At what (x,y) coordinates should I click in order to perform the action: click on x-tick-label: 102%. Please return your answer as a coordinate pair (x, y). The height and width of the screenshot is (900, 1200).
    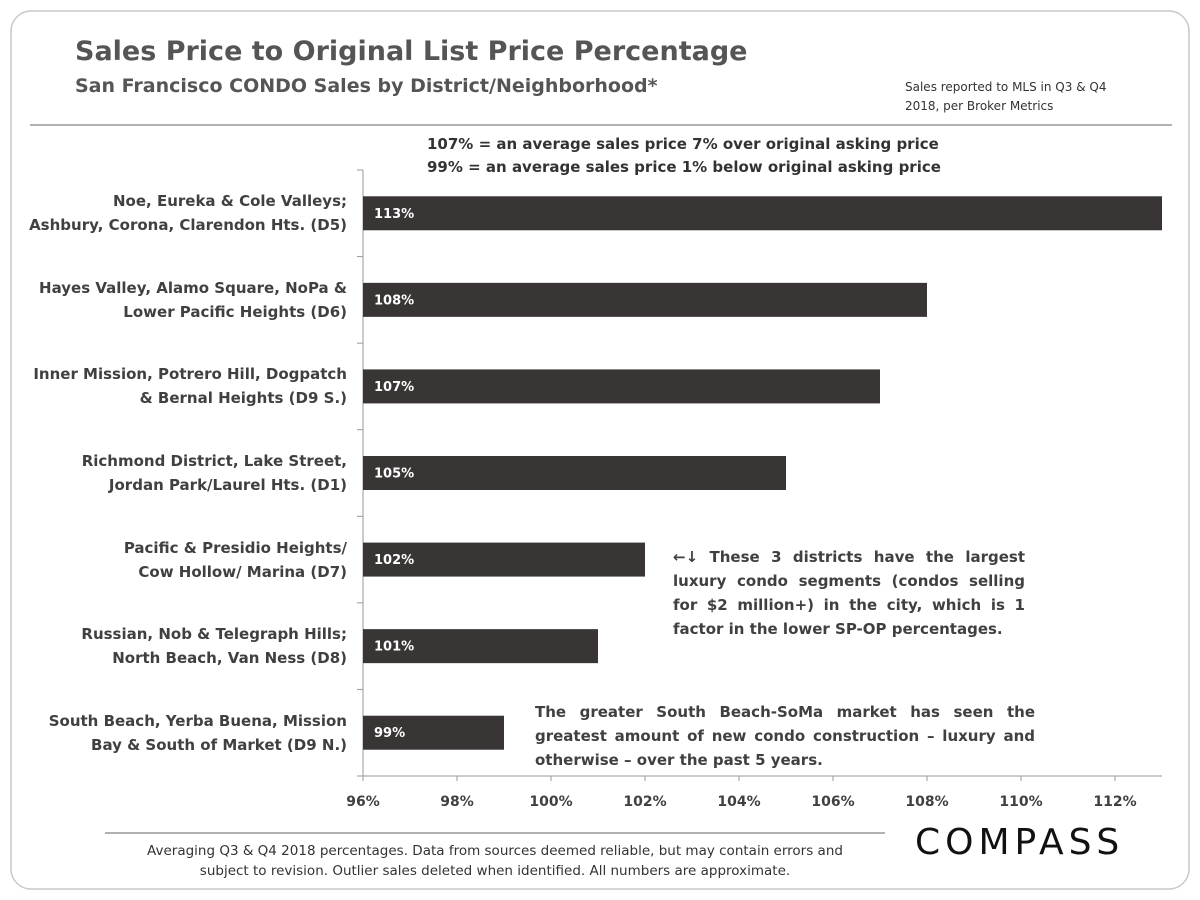
    Looking at the image, I should click on (644, 802).